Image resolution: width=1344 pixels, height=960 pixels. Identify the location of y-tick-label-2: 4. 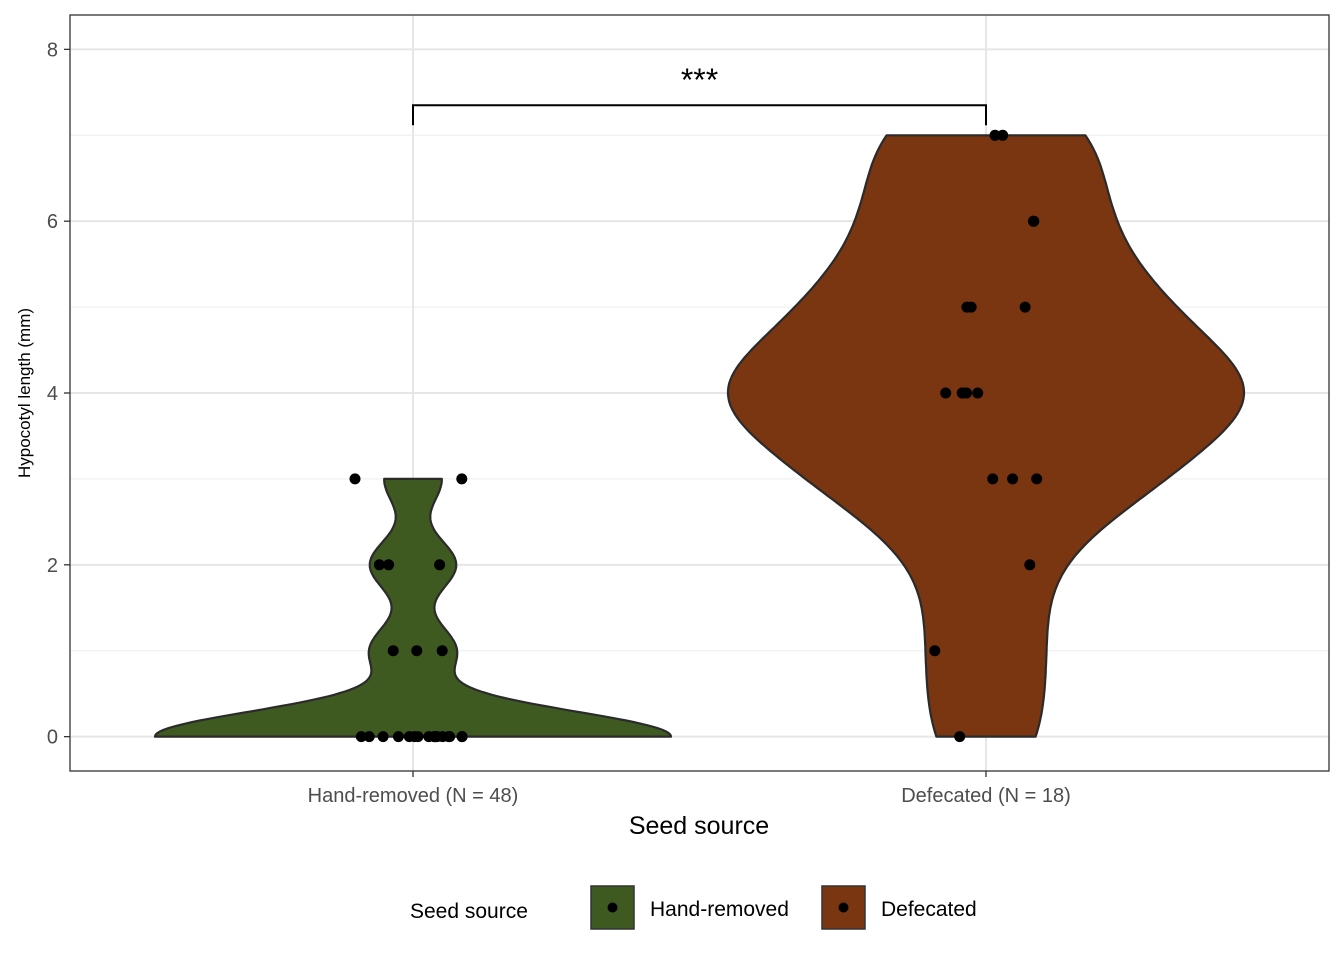
(52, 394).